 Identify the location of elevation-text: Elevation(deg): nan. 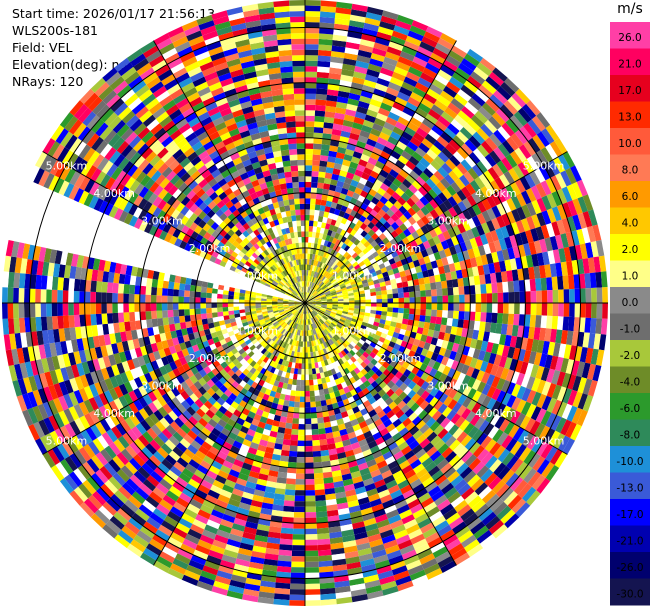
(74, 64).